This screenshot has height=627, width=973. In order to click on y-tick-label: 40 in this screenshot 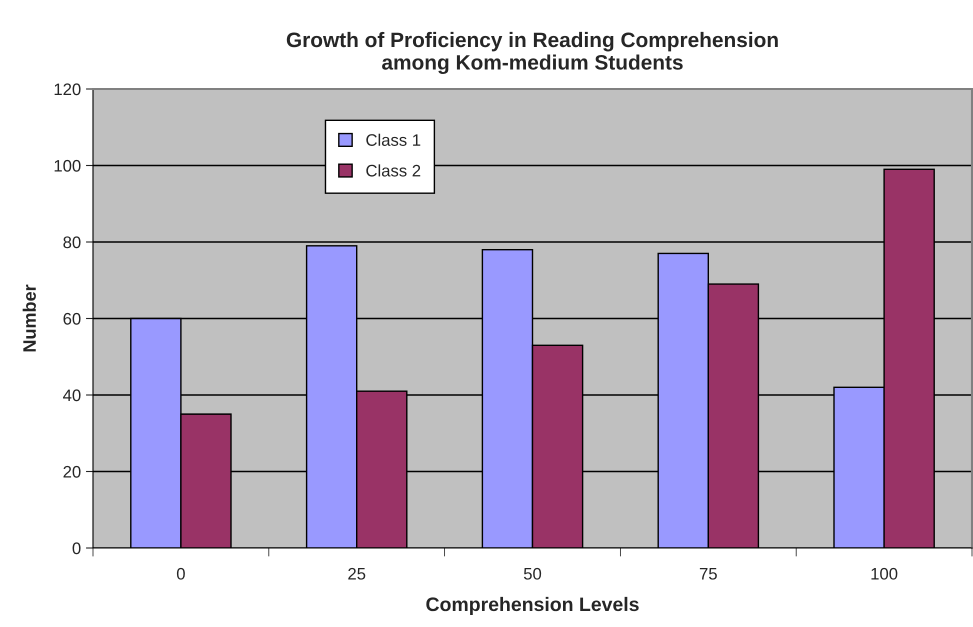, I will do `click(72, 395)`.